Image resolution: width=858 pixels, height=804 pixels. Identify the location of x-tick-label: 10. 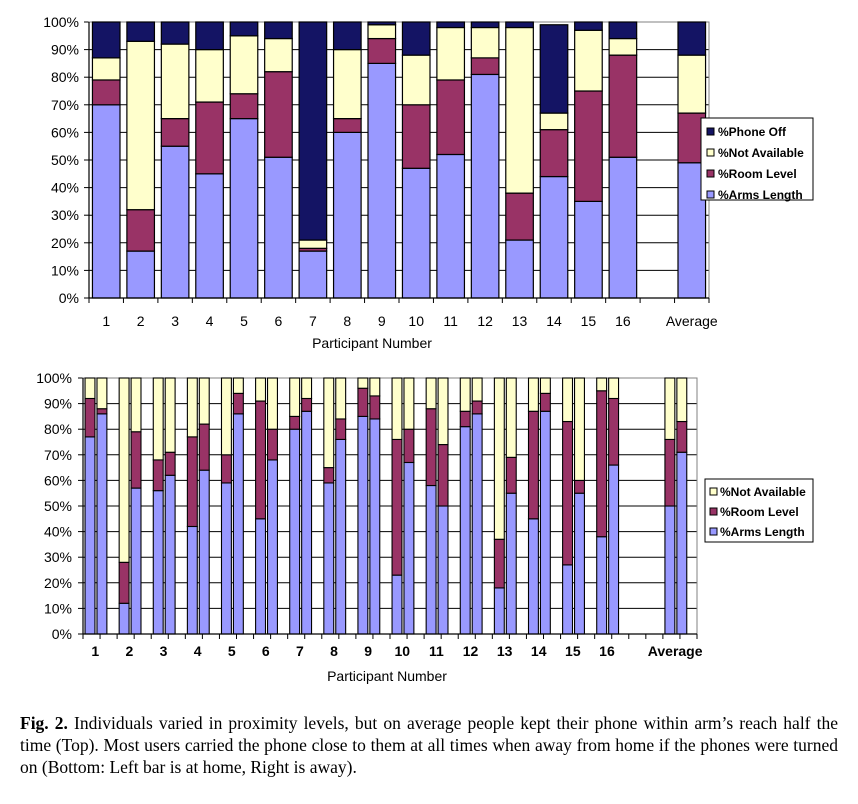
(416, 321).